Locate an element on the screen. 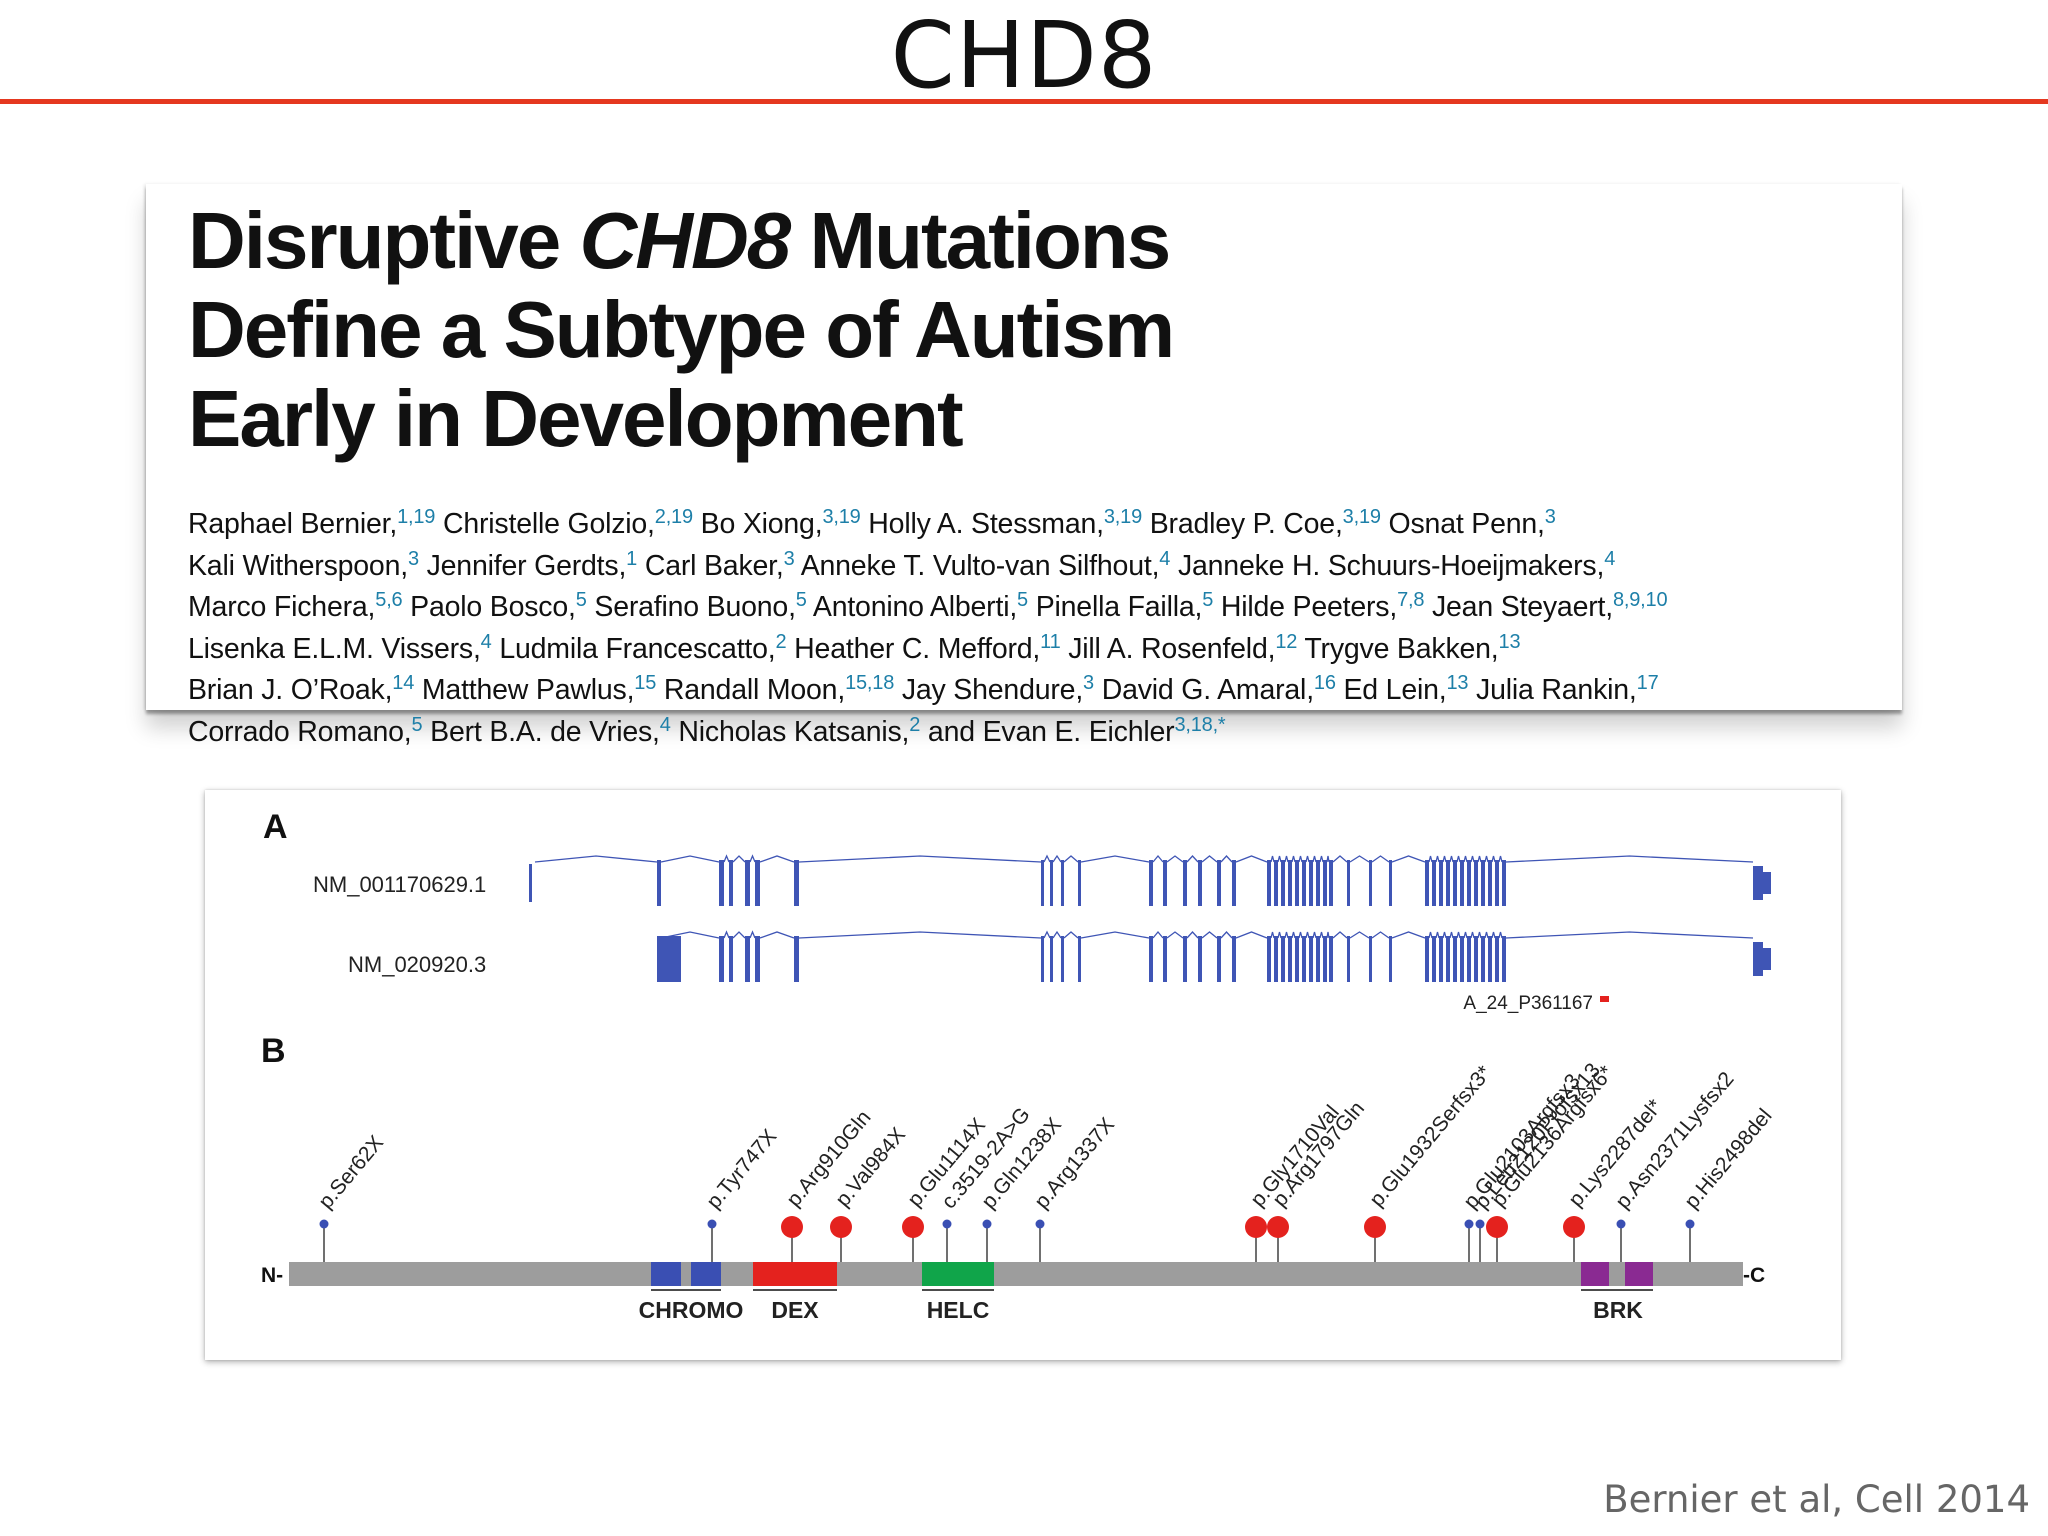  author-name: Serafino Buono, is located at coordinates (691, 607).